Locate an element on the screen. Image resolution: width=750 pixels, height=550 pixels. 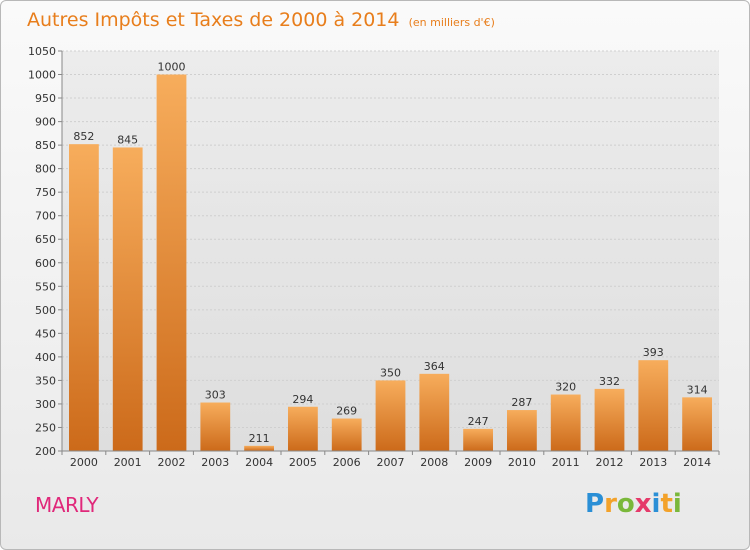
proxiti-logo: Proxiti is located at coordinates (633, 504).